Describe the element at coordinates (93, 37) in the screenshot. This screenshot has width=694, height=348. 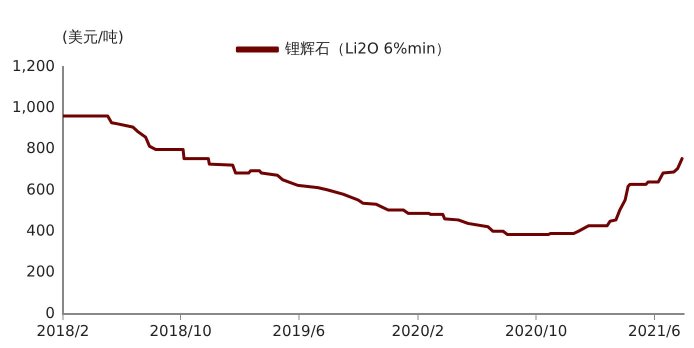
I see `y-axis-title: (美元/吨)` at that location.